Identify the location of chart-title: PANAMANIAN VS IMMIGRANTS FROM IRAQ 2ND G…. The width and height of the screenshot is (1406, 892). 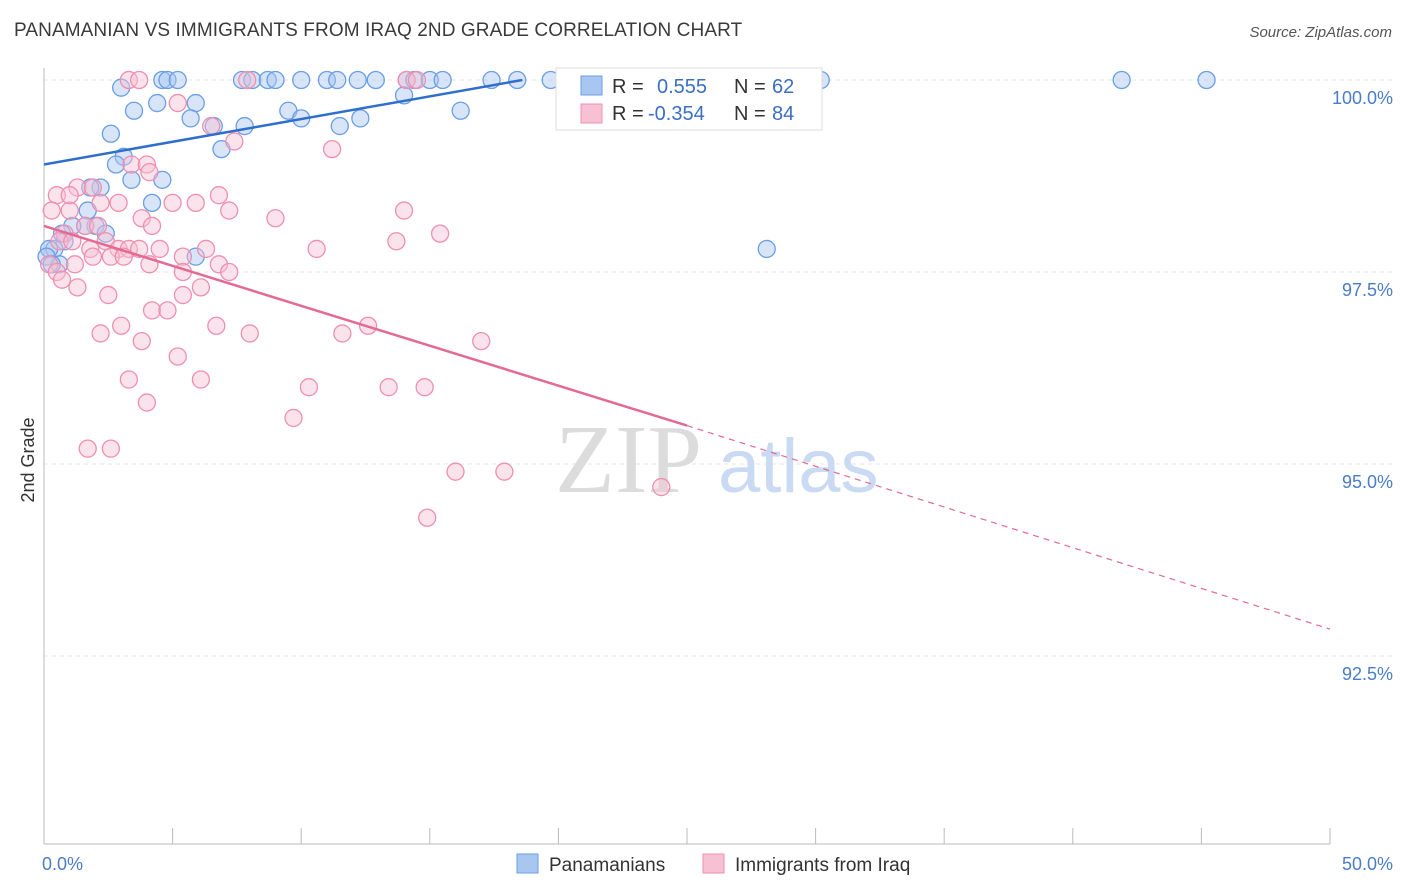
(378, 30).